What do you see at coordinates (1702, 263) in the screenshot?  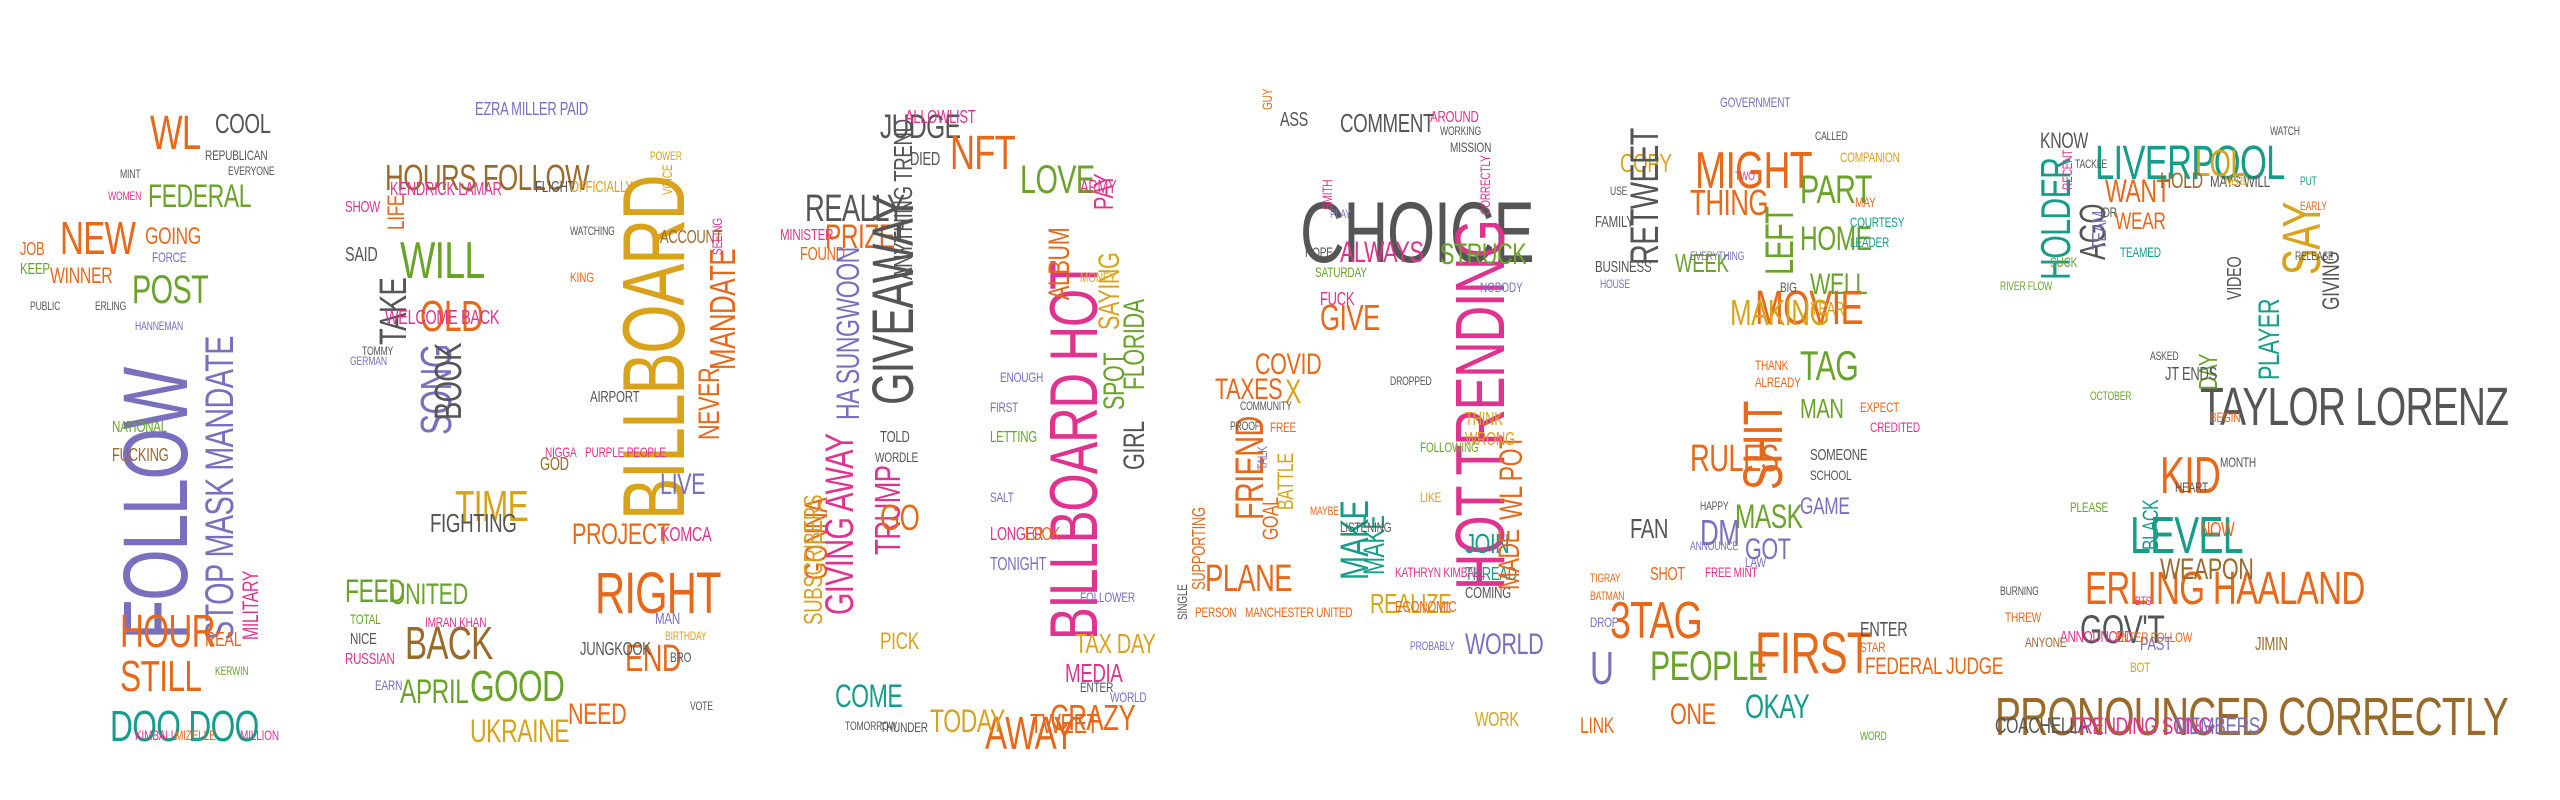 I see `word-week: WEEK` at bounding box center [1702, 263].